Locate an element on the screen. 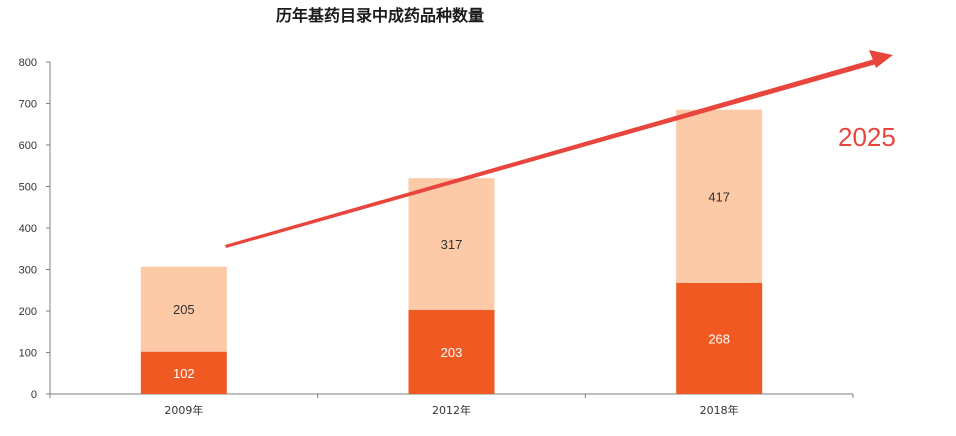 This screenshot has height=436, width=956. annotation-label: 2025 is located at coordinates (867, 137).